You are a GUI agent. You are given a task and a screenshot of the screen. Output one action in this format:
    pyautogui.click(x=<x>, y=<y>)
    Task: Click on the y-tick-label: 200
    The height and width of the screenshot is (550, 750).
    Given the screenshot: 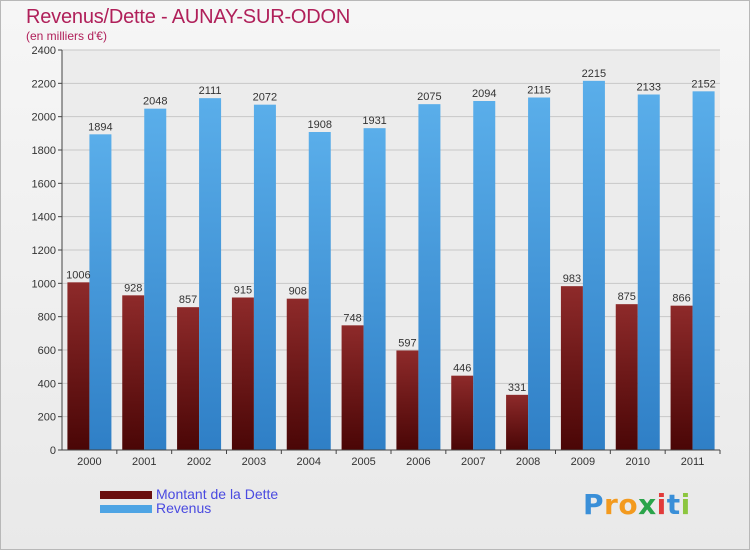 What is the action you would take?
    pyautogui.click(x=47, y=418)
    